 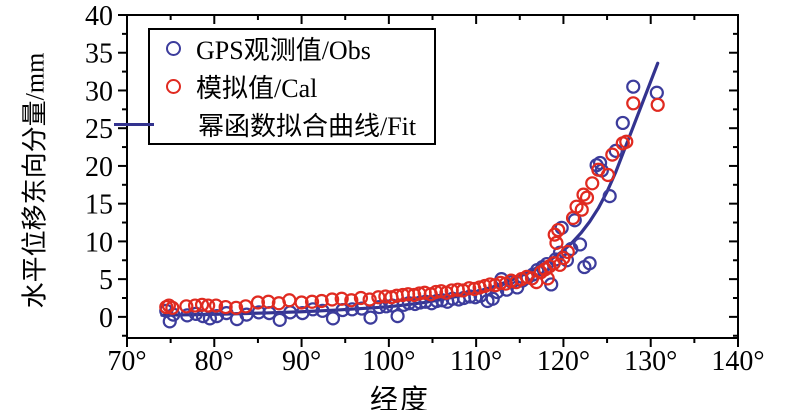 What do you see at coordinates (106, 318) in the screenshot?
I see `y-tick-label: 0` at bounding box center [106, 318].